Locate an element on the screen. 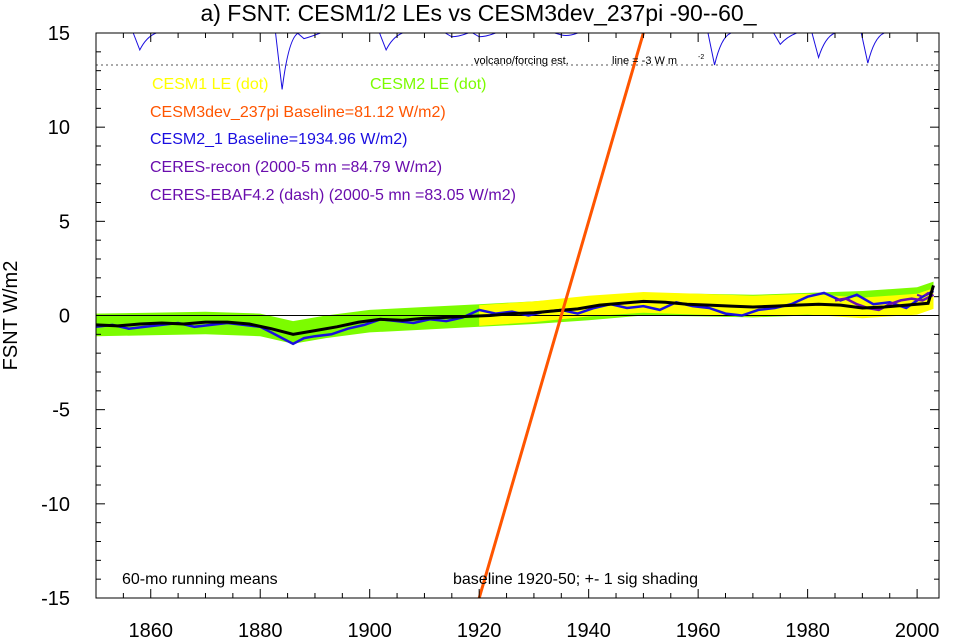 This screenshot has width=957, height=641. legend-cesm1: CESM1 LE (dot) is located at coordinates (210, 84).